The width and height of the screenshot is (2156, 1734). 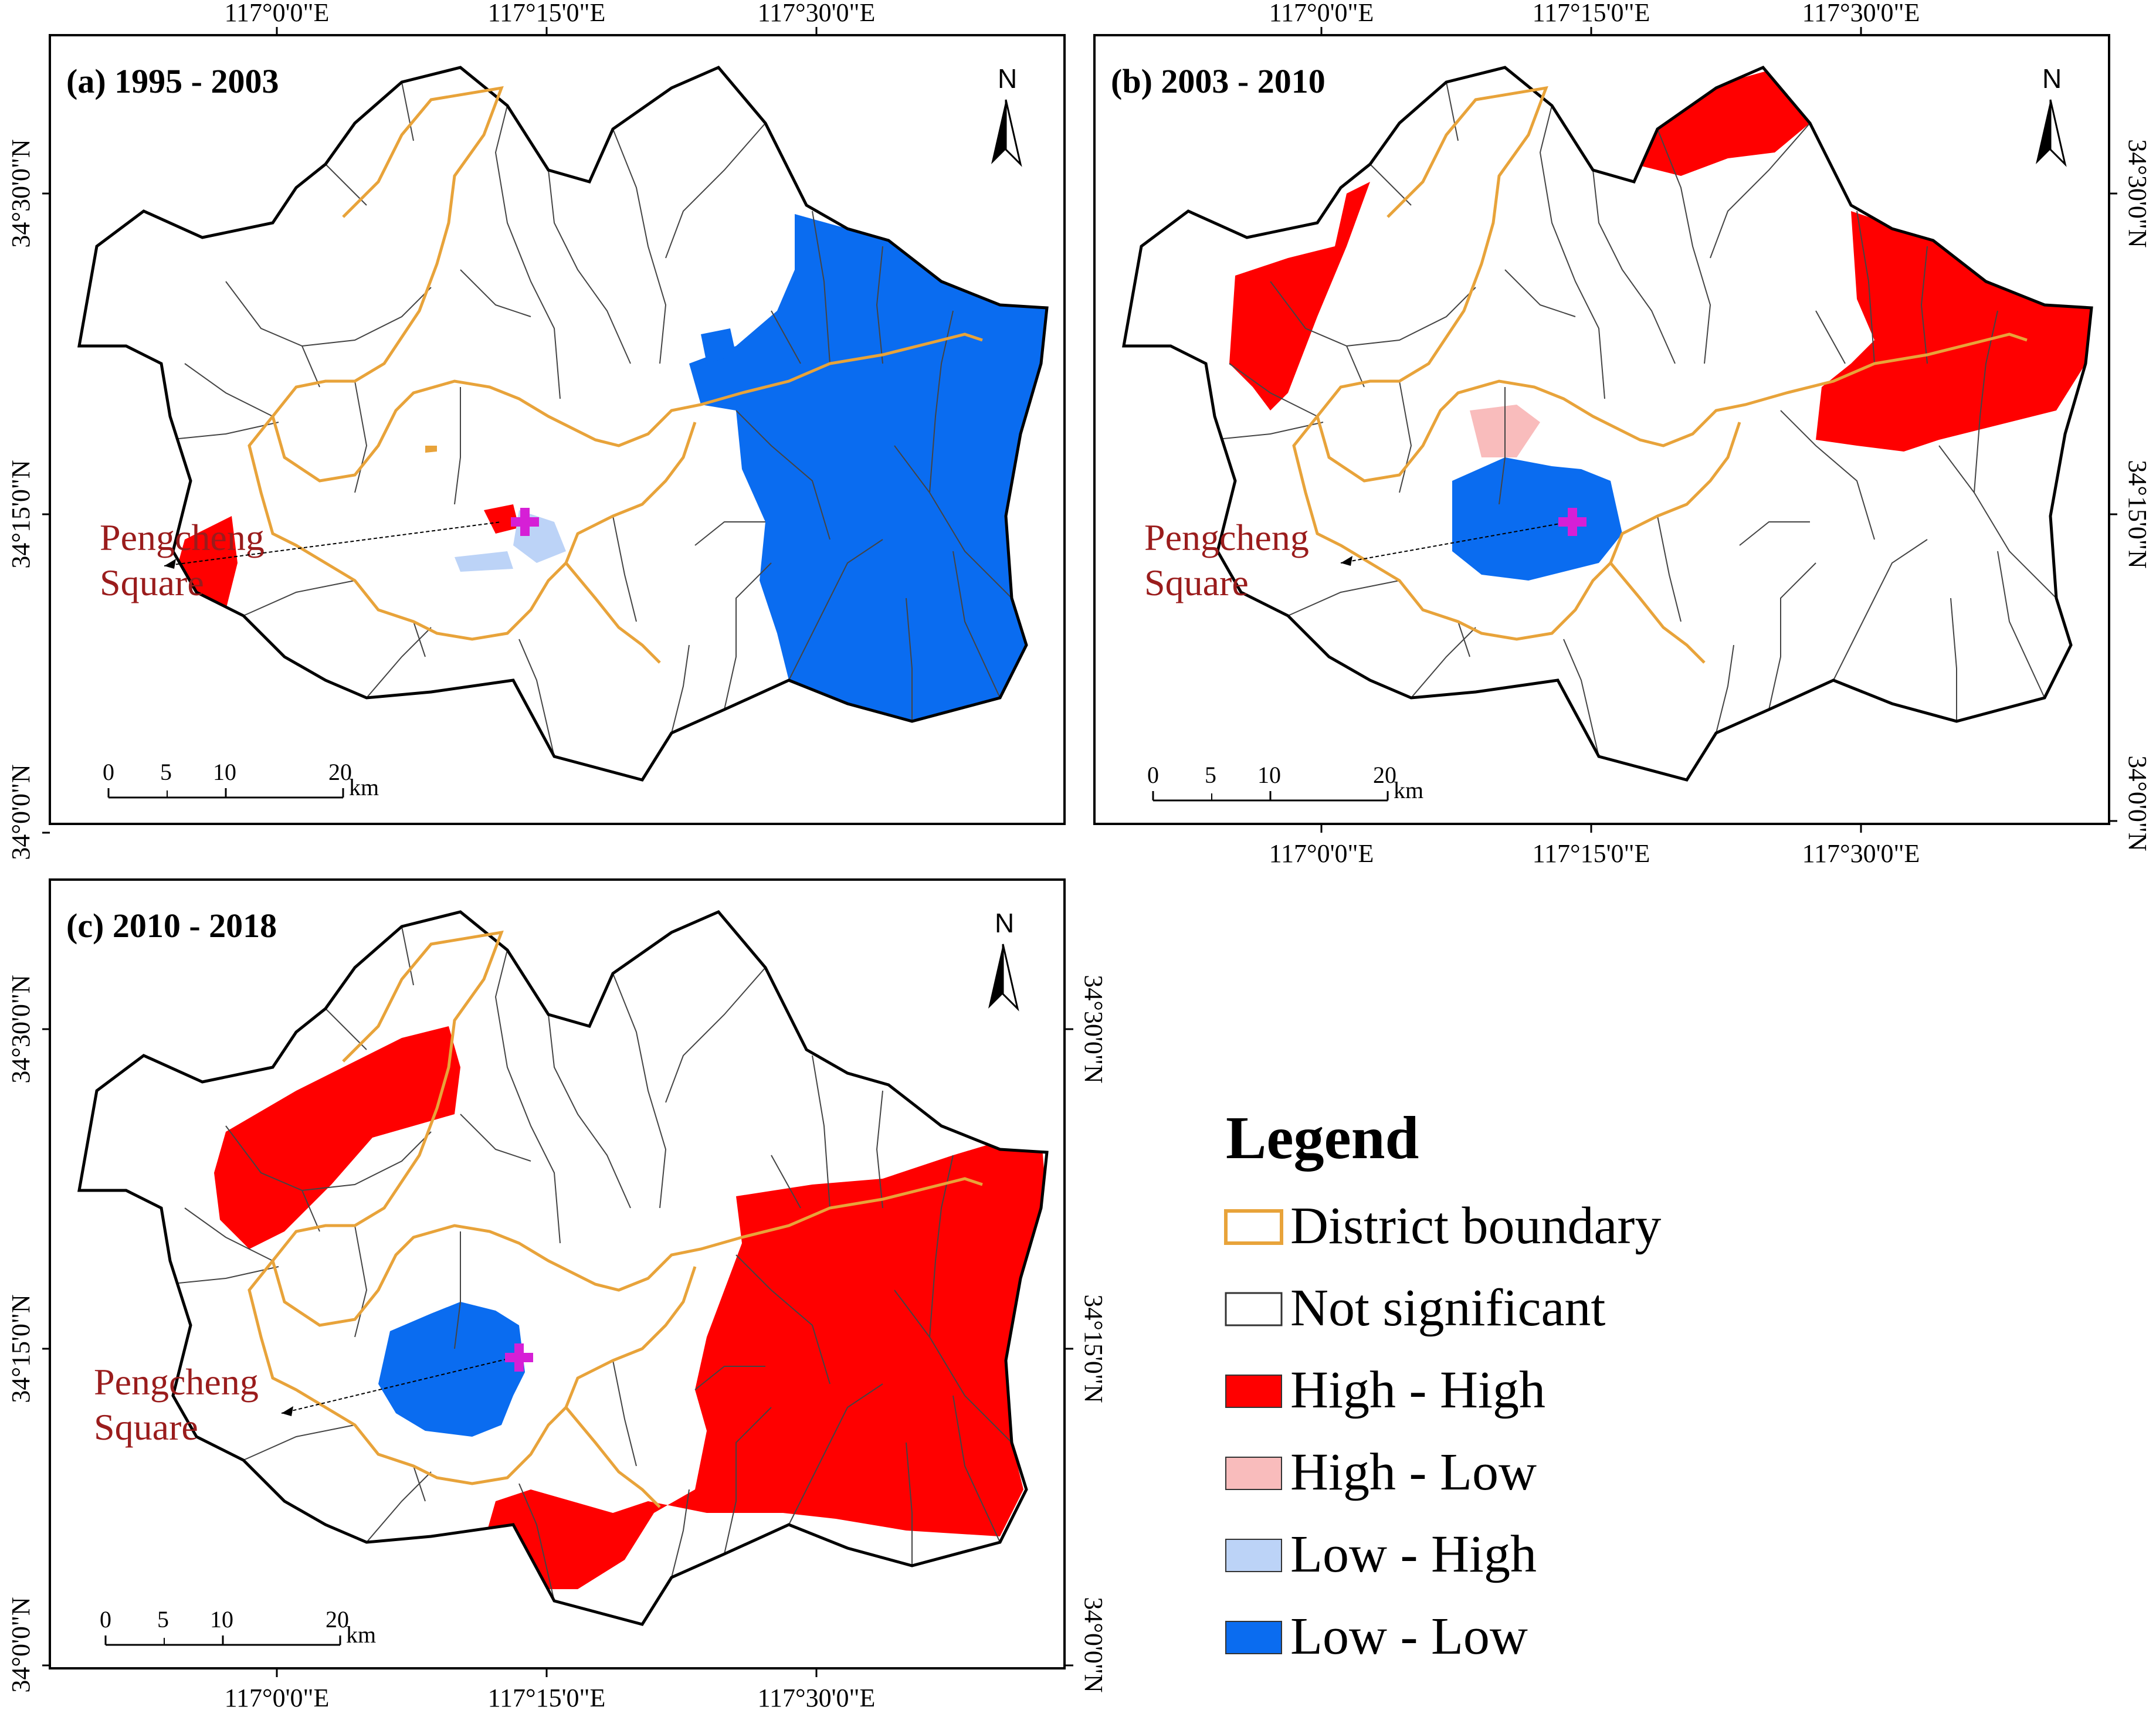 I want to click on panel-b-lat-ticks-right: 34°30'0"N 34°15'0"N 34°0'0"N, so click(x=2130, y=495).